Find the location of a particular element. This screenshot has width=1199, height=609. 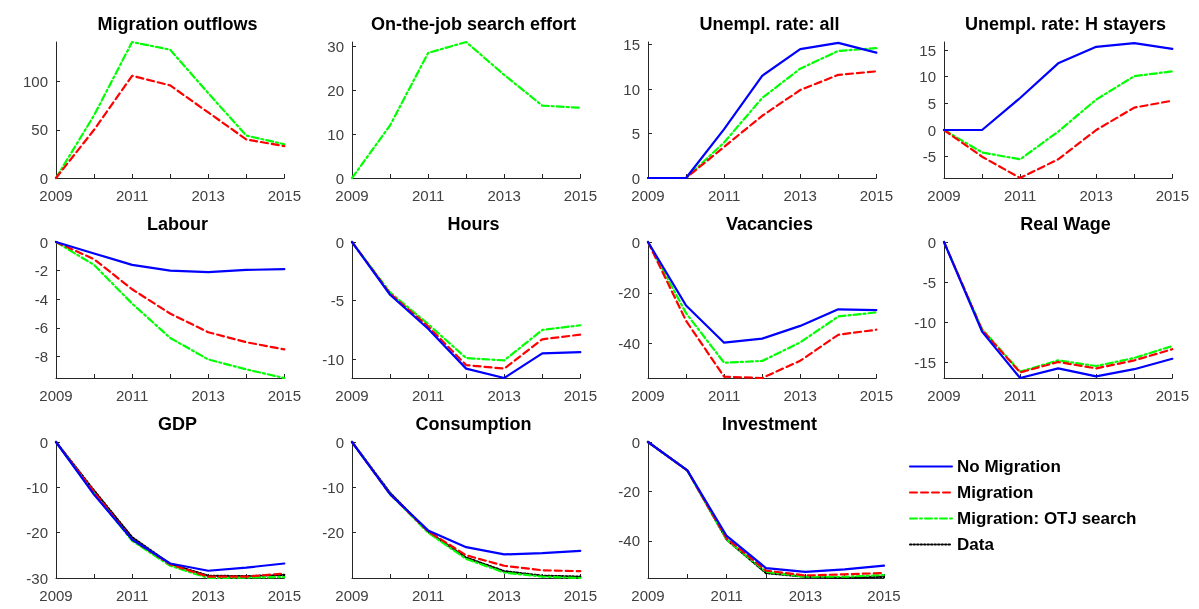

y-tick-label: 50 is located at coordinates (39, 130).